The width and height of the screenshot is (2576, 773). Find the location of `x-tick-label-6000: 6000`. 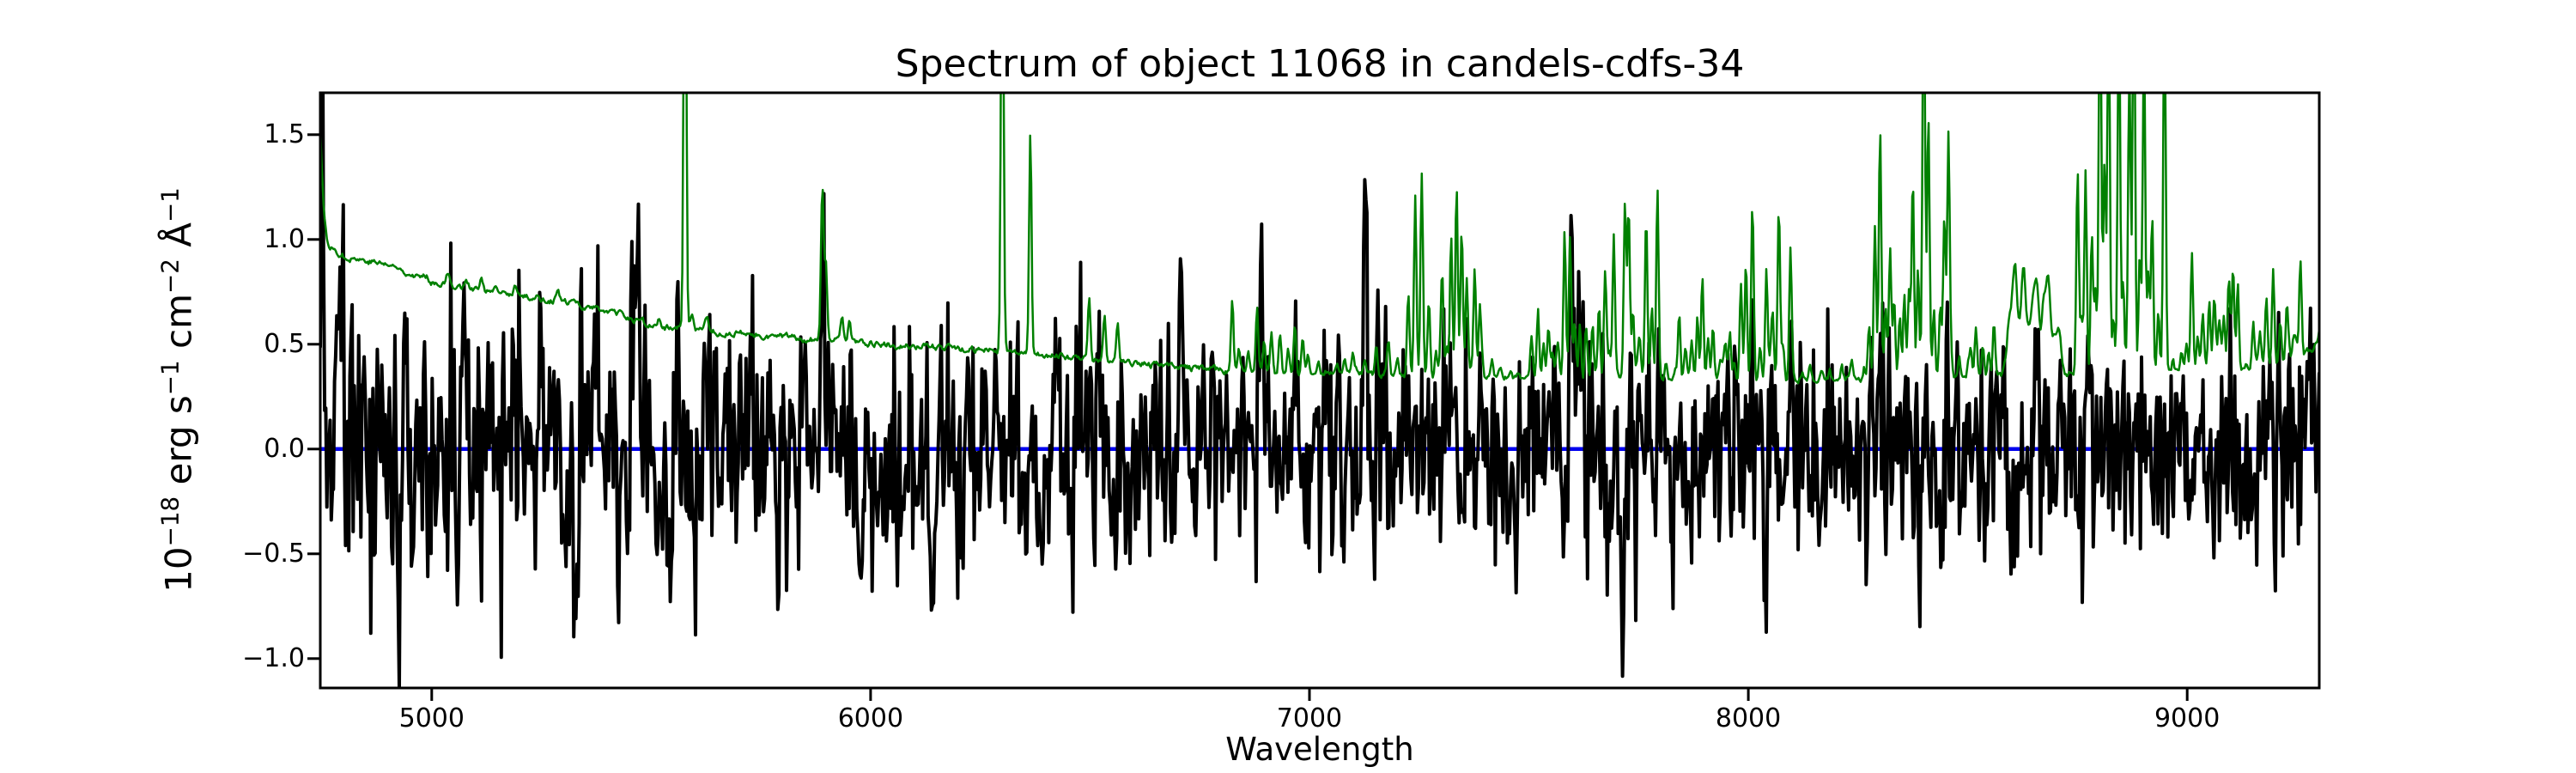

x-tick-label-6000: 6000 is located at coordinates (870, 718).